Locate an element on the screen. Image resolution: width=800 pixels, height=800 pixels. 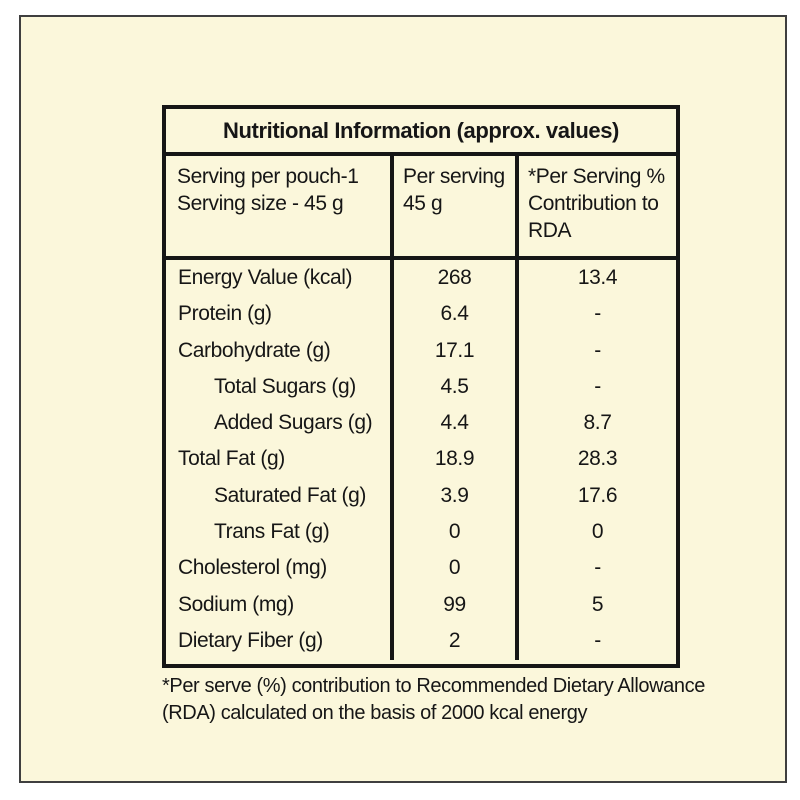
row-label: Total Sugars (g) is located at coordinates (285, 386).